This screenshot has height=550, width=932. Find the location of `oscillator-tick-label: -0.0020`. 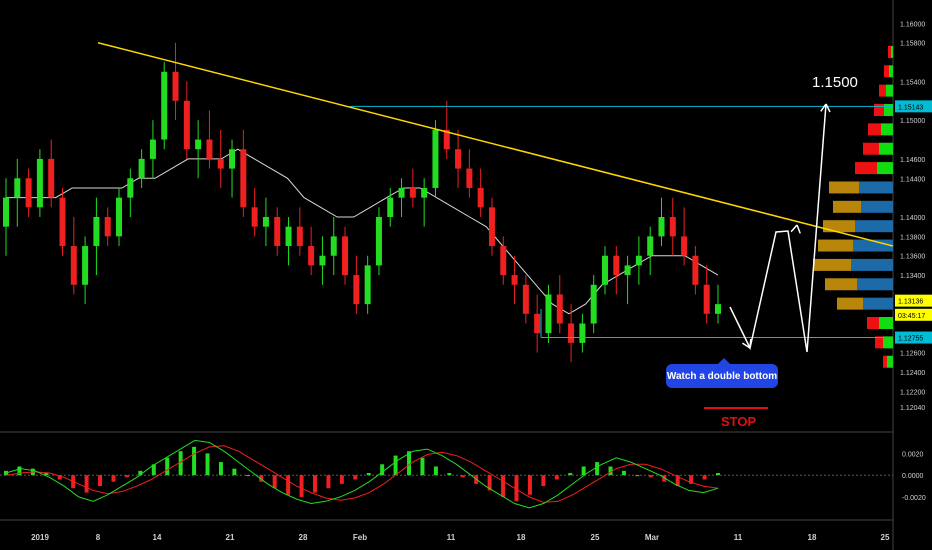

oscillator-tick-label: -0.0020 is located at coordinates (914, 498).